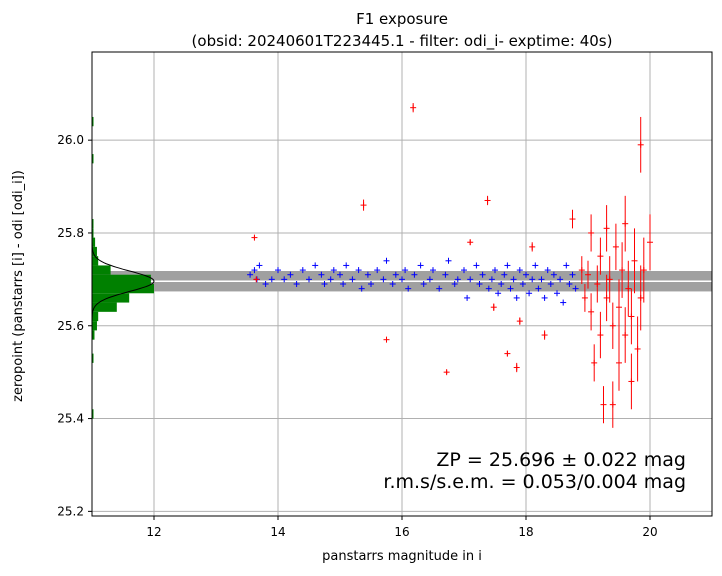 The height and width of the screenshot is (576, 722). I want to click on zp-annotation: ZP = 25.696 ± 0.022 mag, so click(561, 460).